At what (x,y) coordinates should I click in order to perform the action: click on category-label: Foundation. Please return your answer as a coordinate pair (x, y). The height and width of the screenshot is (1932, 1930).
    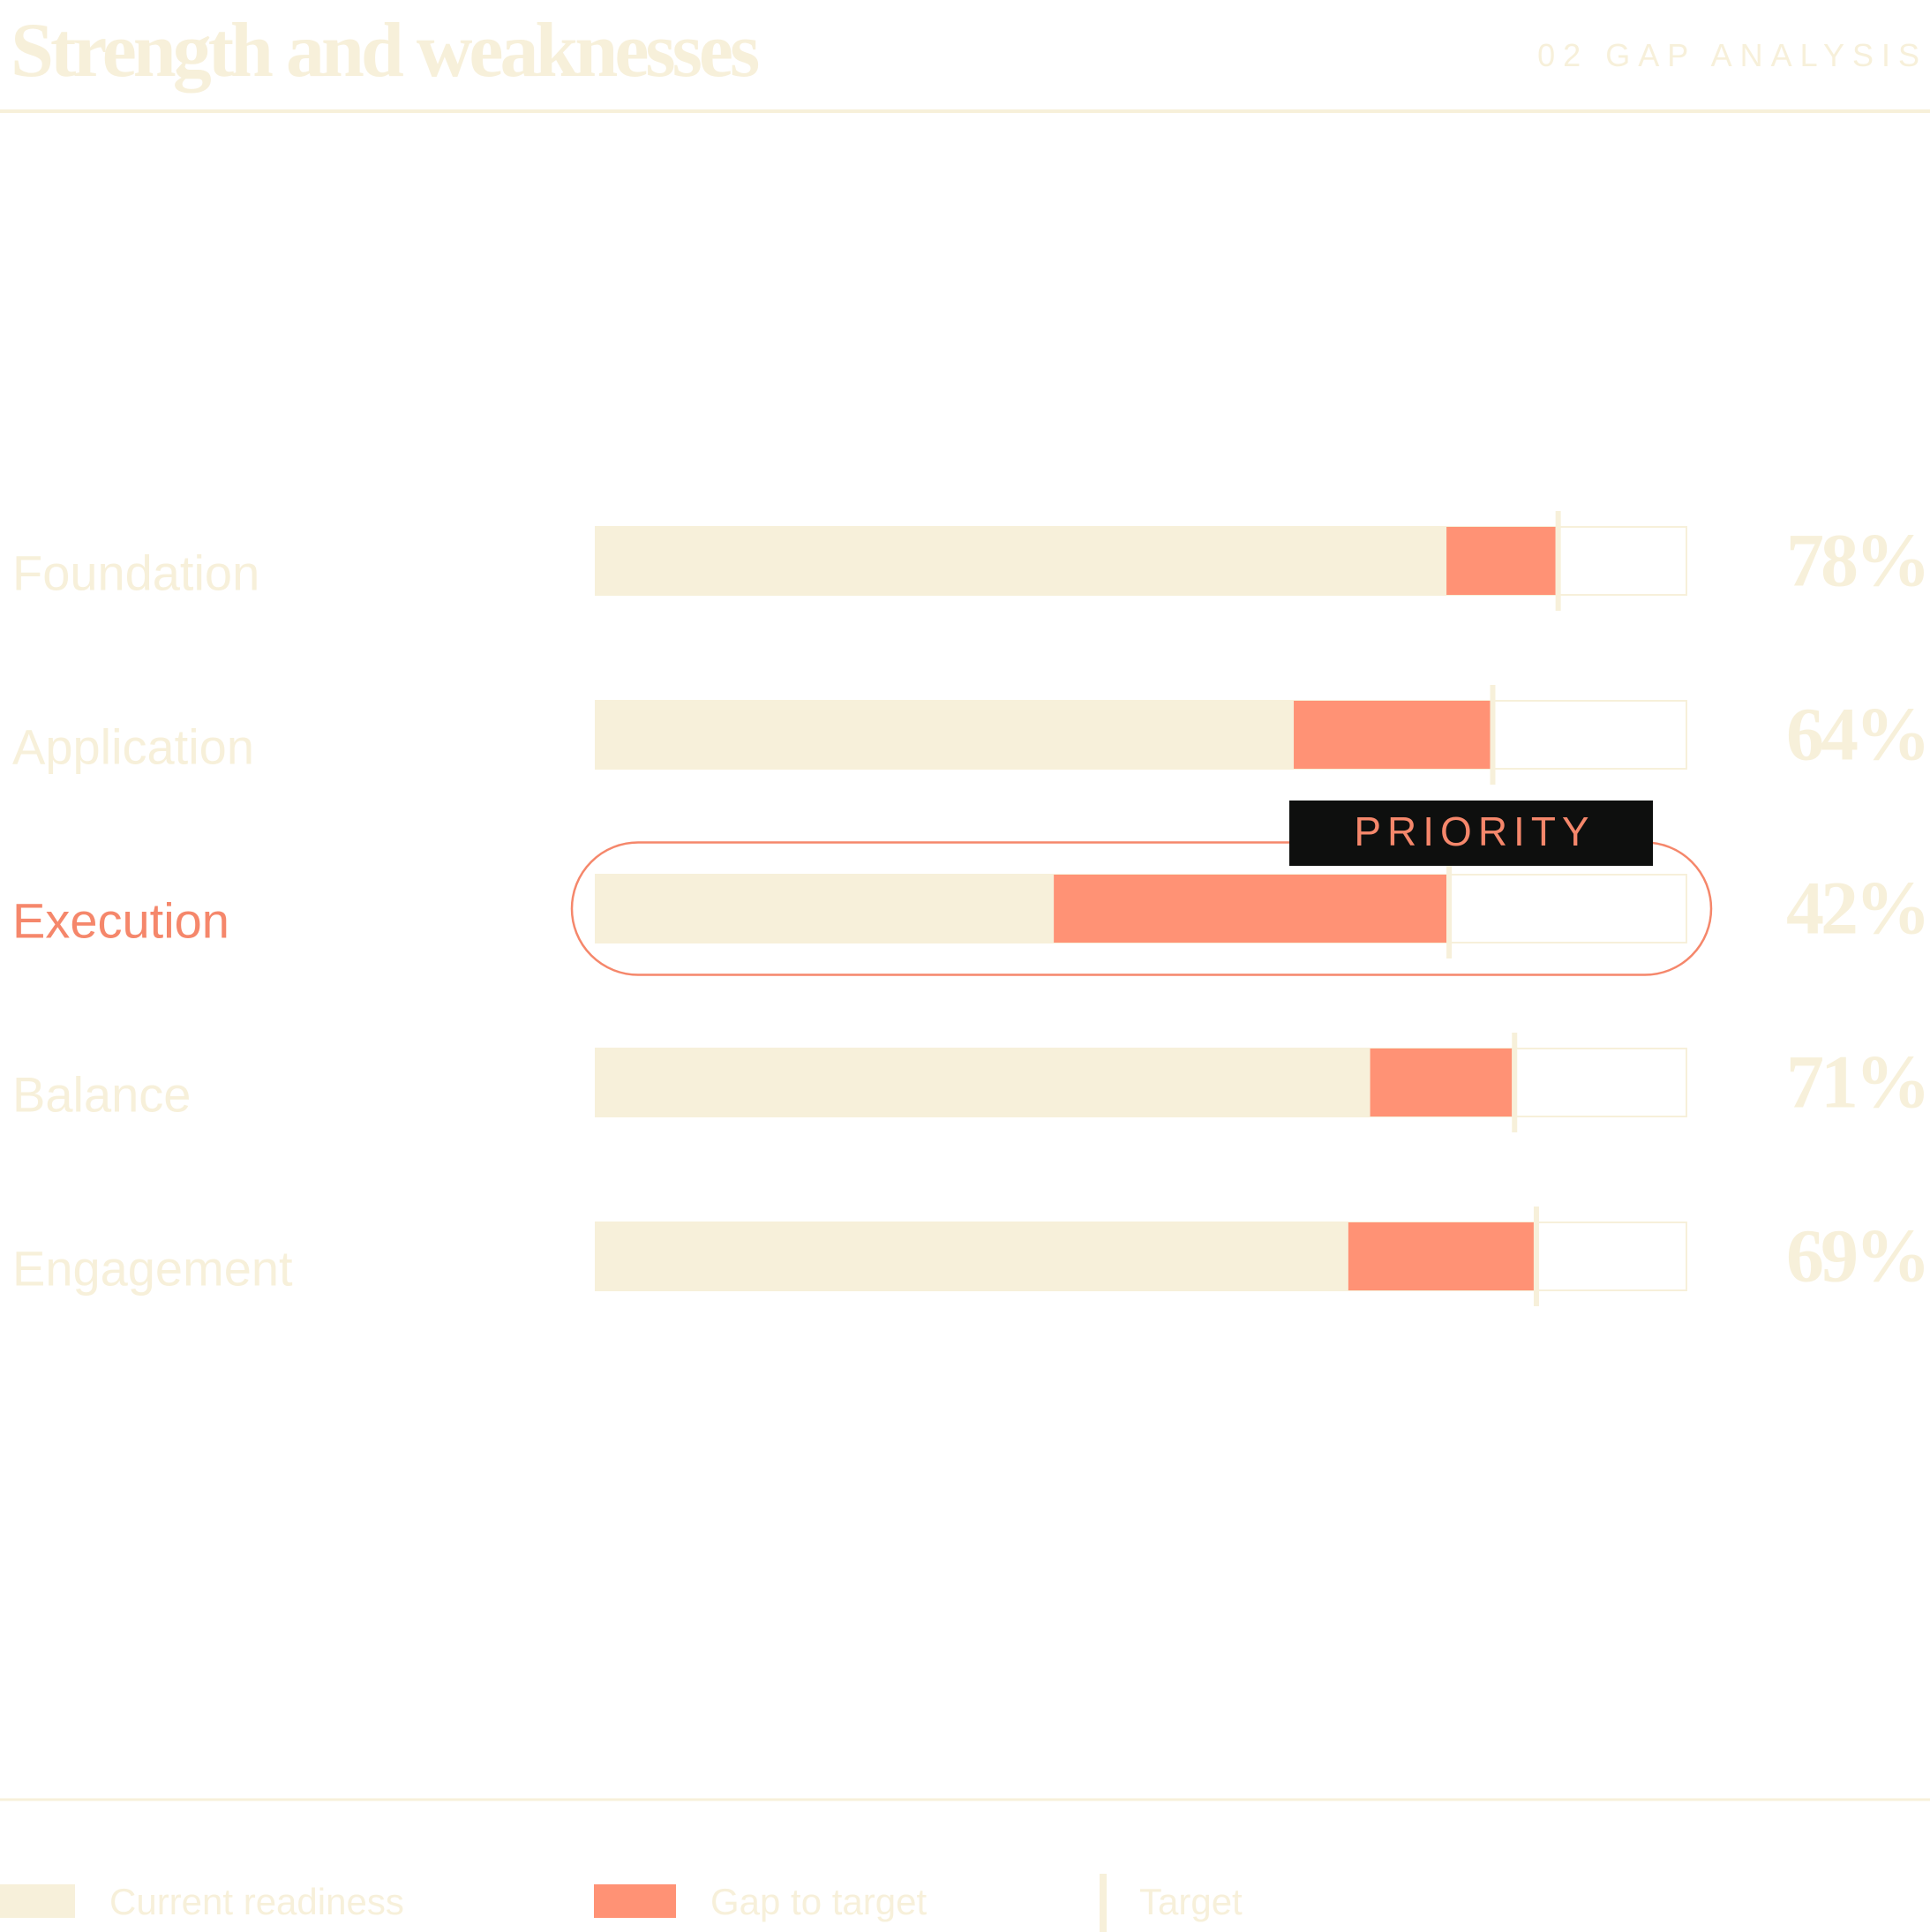
    Looking at the image, I should click on (135, 573).